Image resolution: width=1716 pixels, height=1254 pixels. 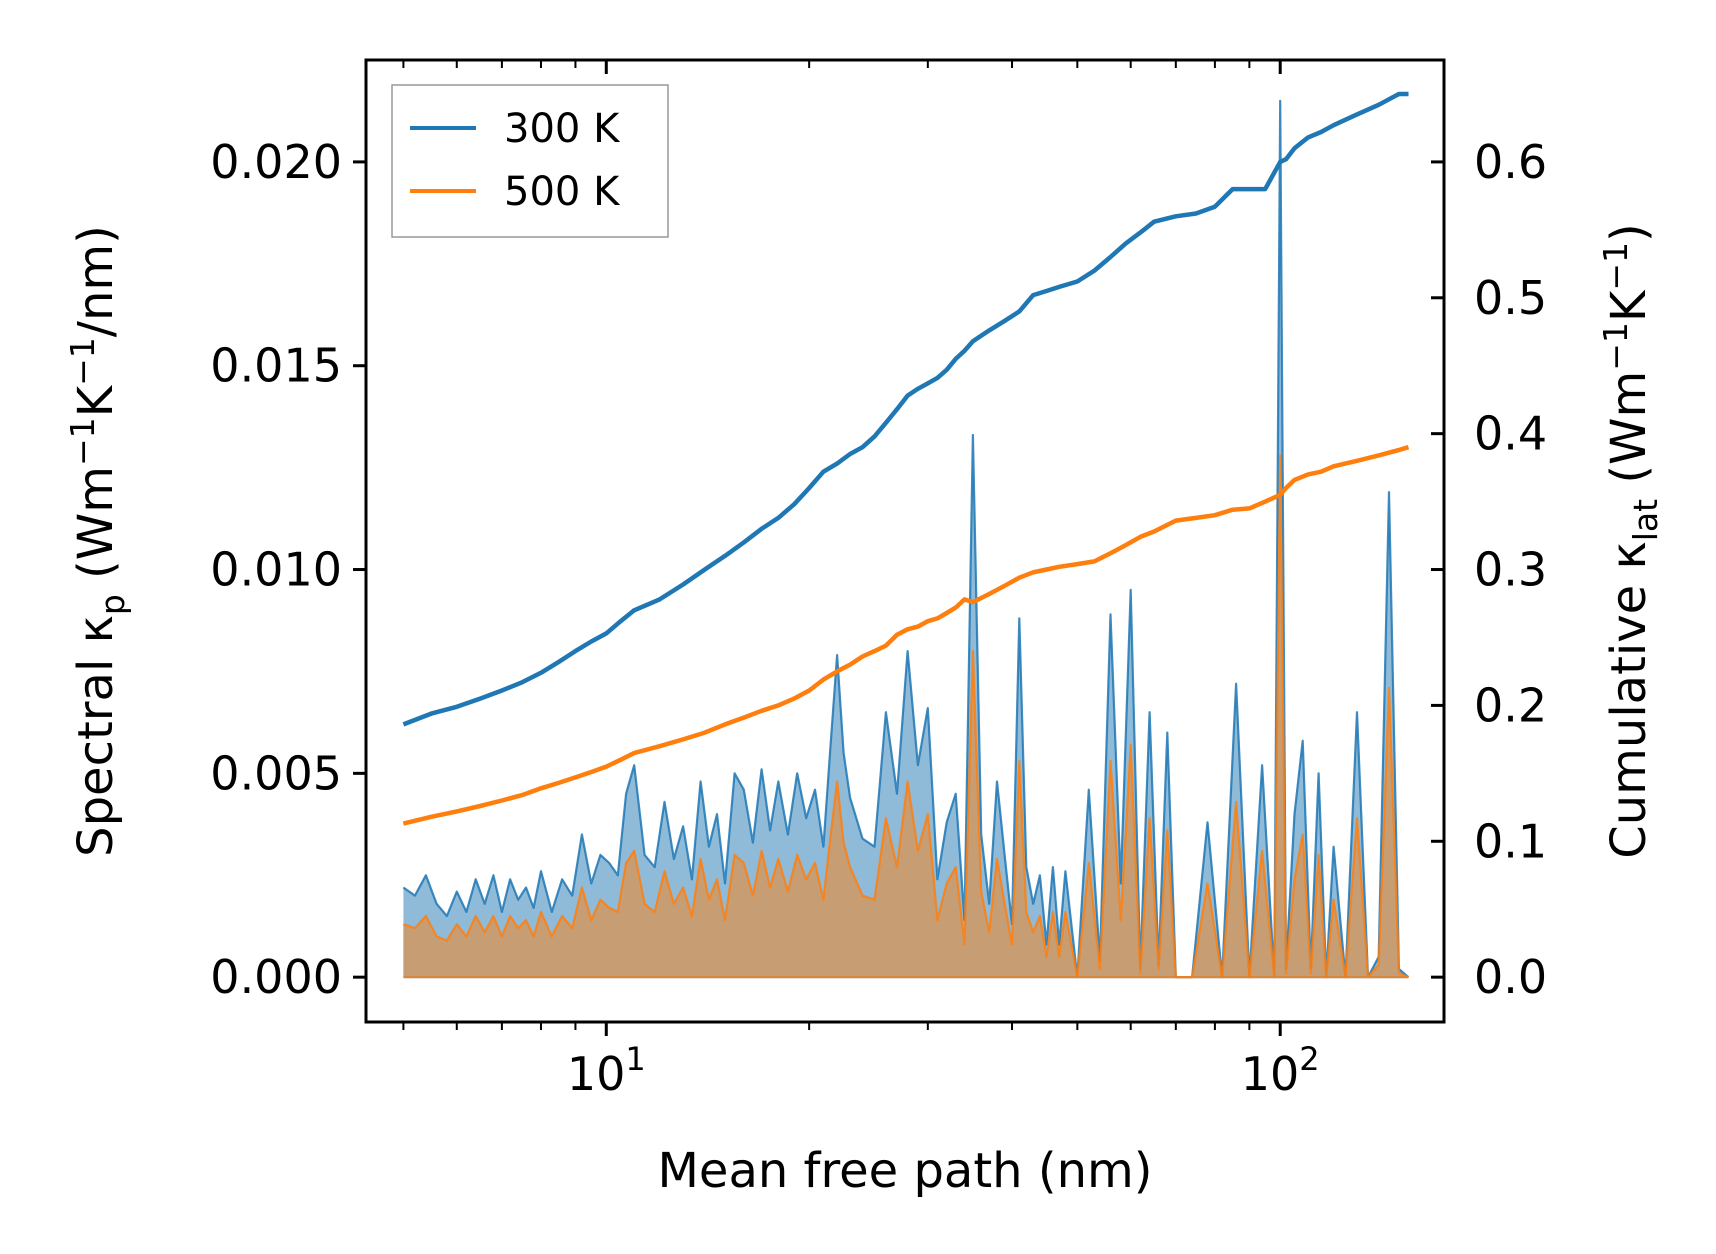 I want to click on x-tick-label-0: 10¹, so click(x=606, y=1070).